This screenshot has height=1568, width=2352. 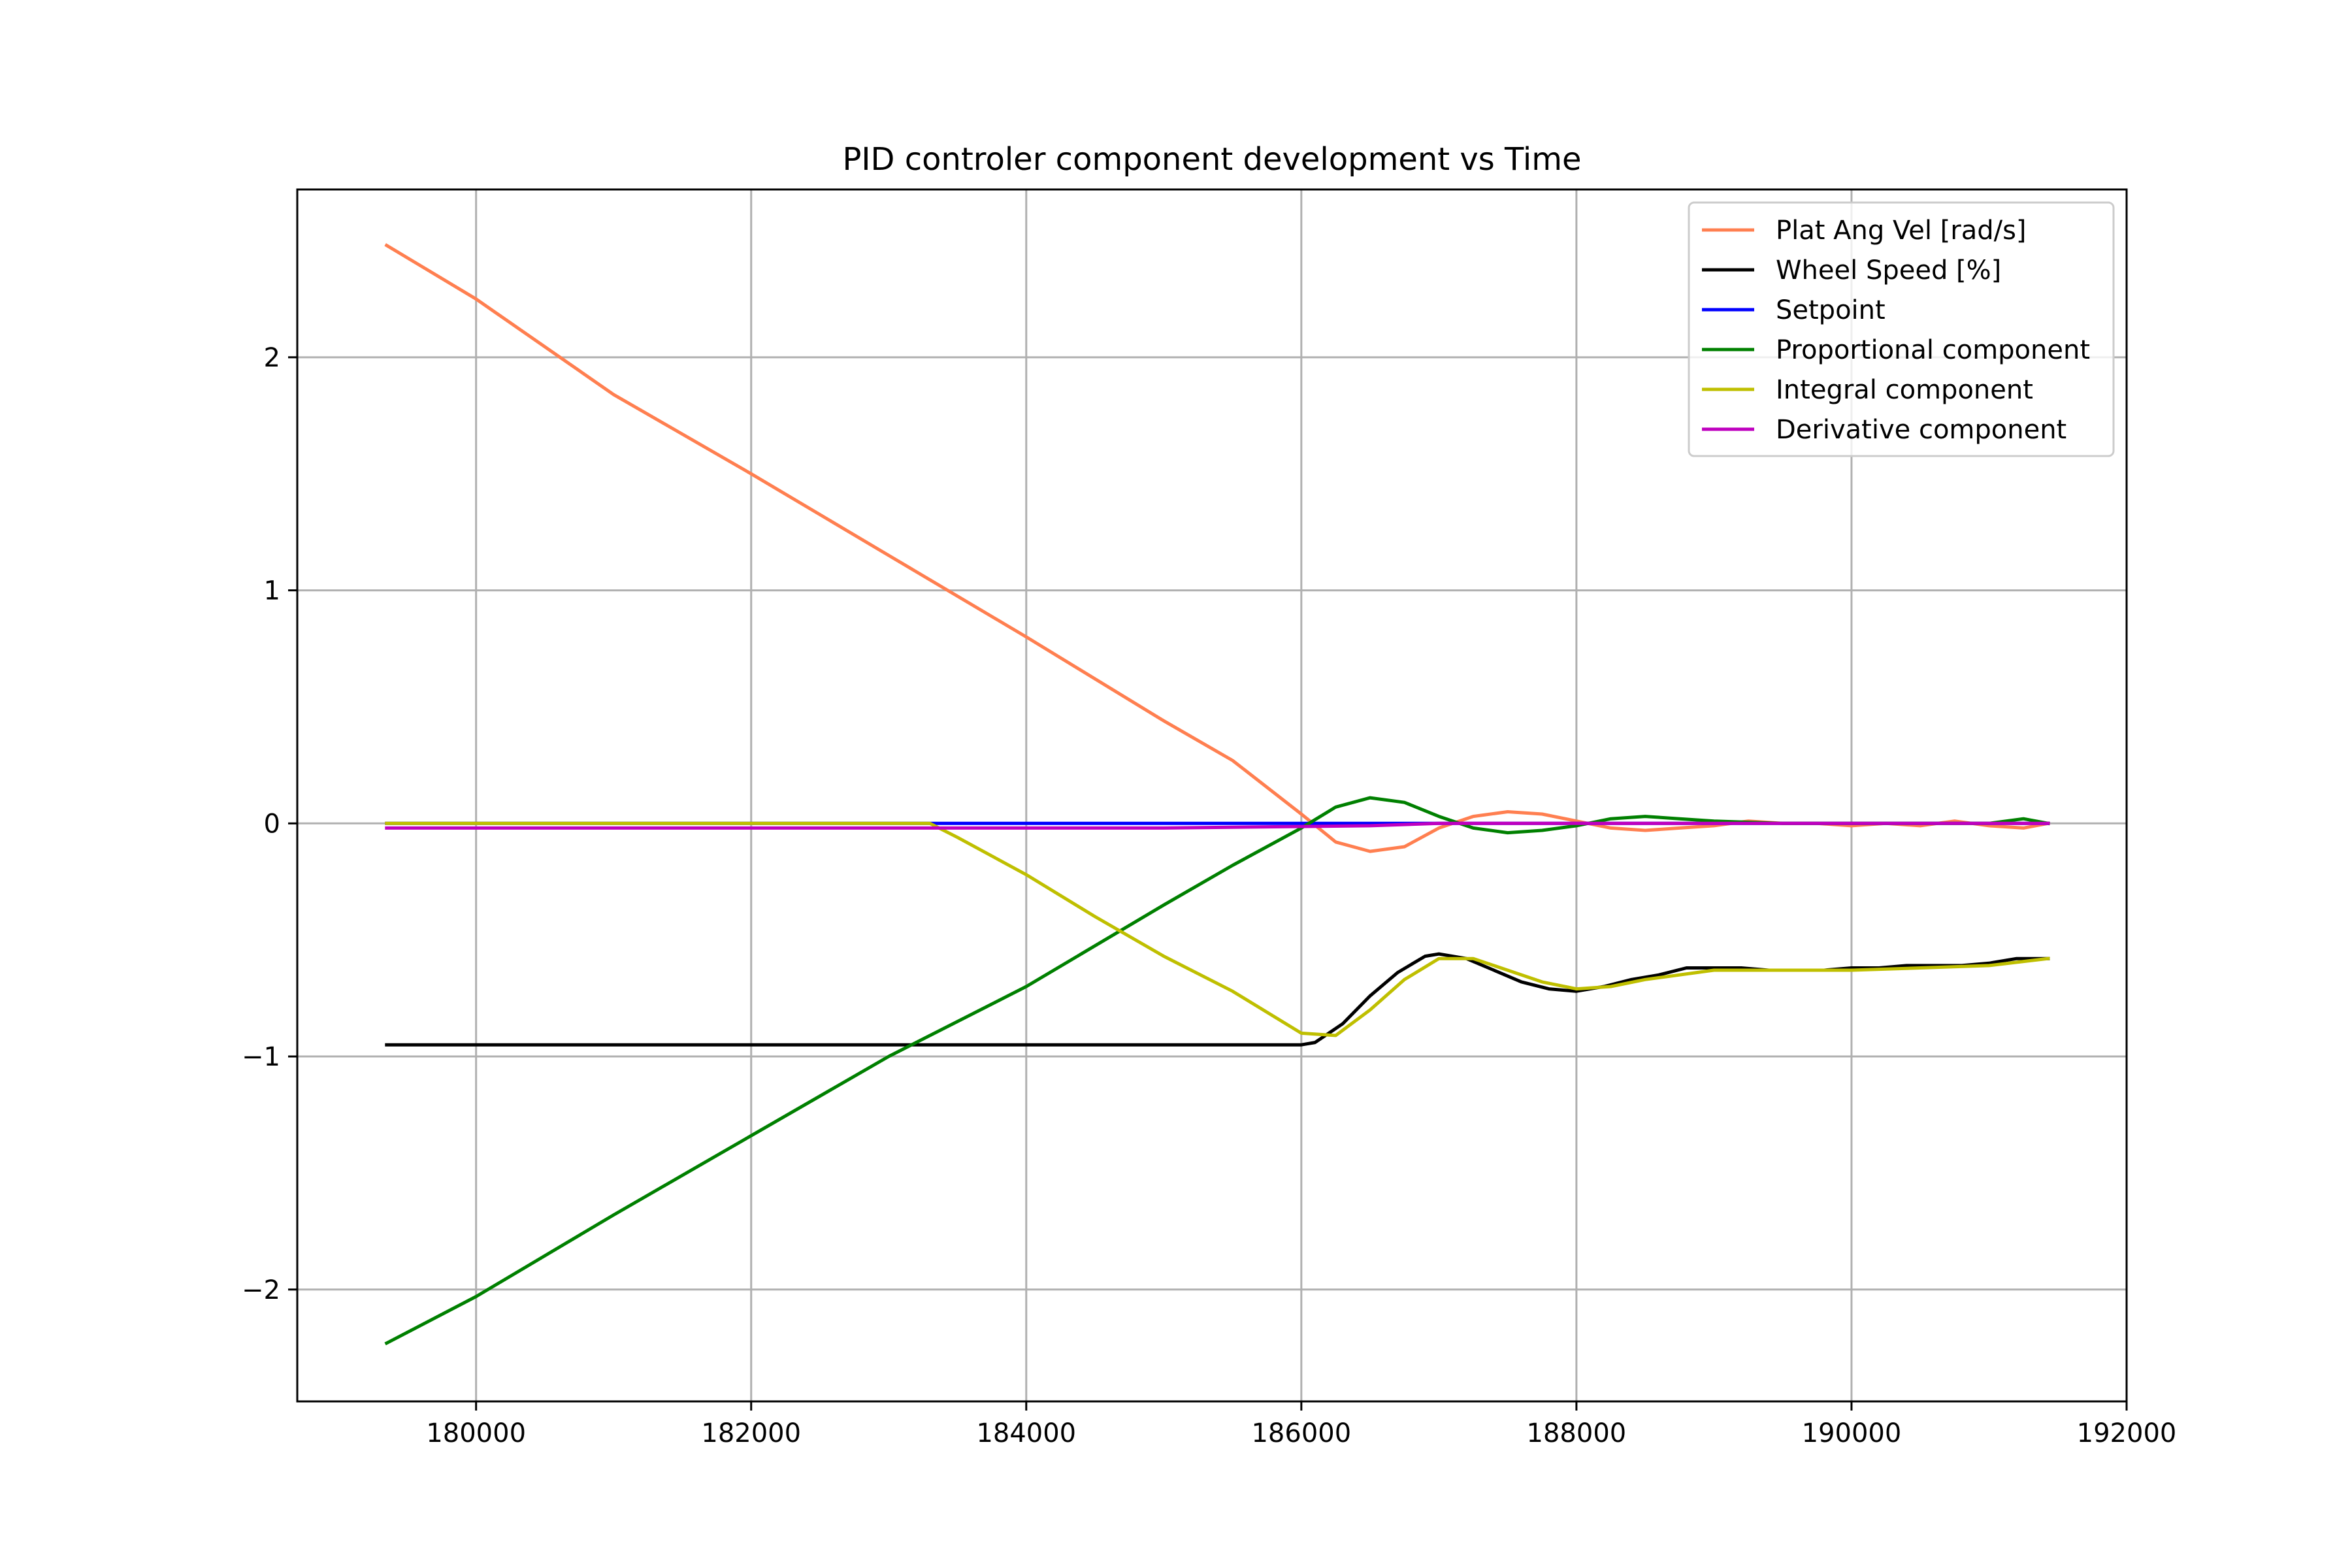 What do you see at coordinates (1888, 270) in the screenshot?
I see `legend-label: Wheel Speed [%]` at bounding box center [1888, 270].